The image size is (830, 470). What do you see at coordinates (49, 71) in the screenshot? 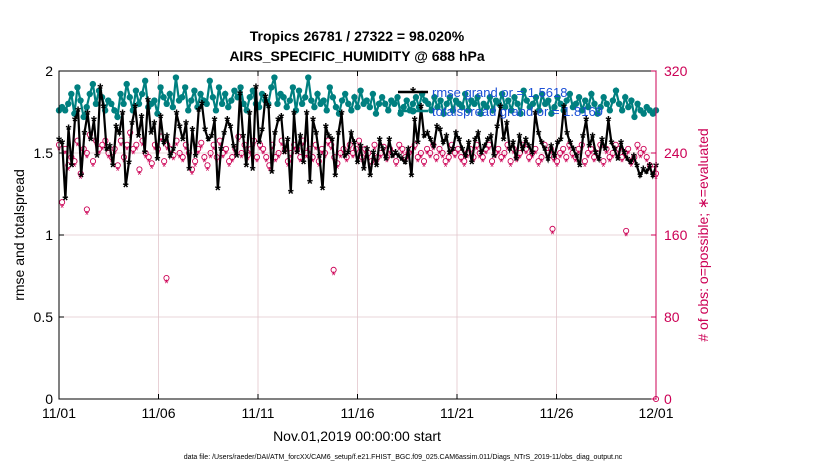
I see `y-tick-label: 2` at bounding box center [49, 71].